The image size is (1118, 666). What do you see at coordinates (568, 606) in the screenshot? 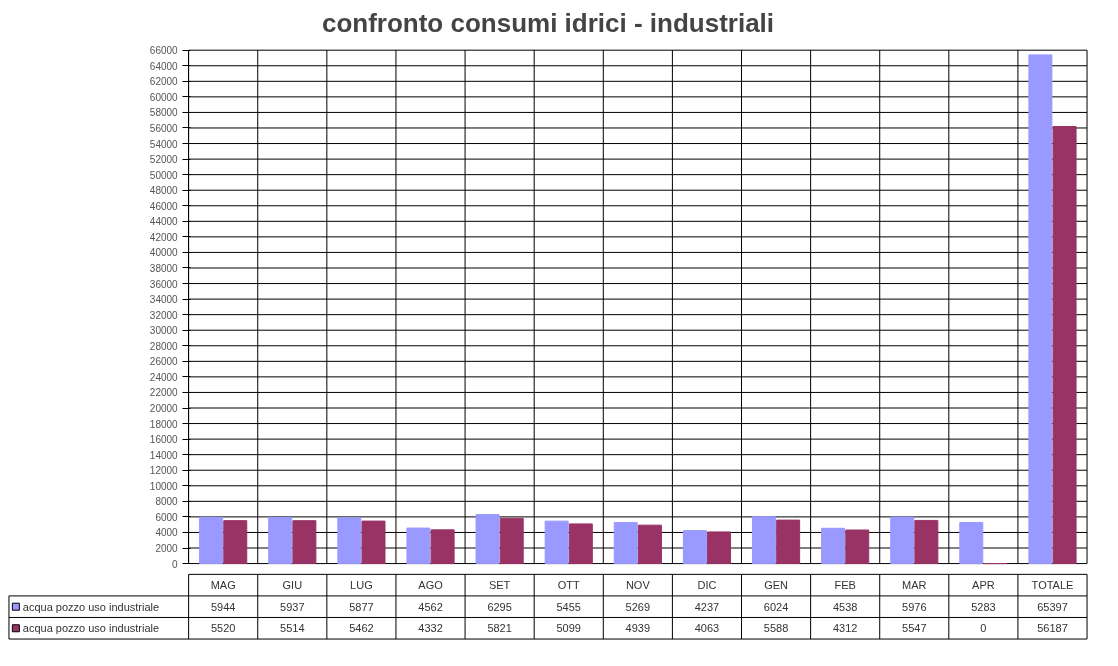
I see `data-label: 5455` at bounding box center [568, 606].